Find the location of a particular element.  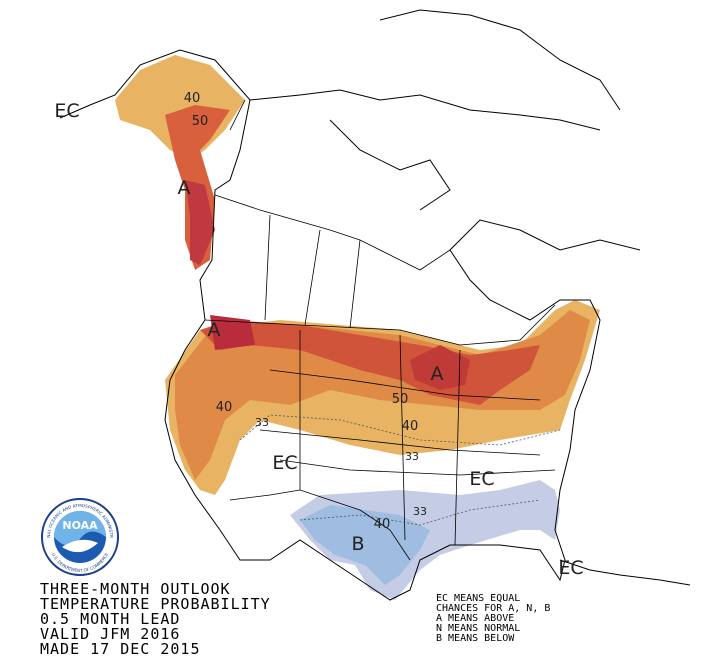

title-line: VALID JFM 2016 is located at coordinates (110, 634).